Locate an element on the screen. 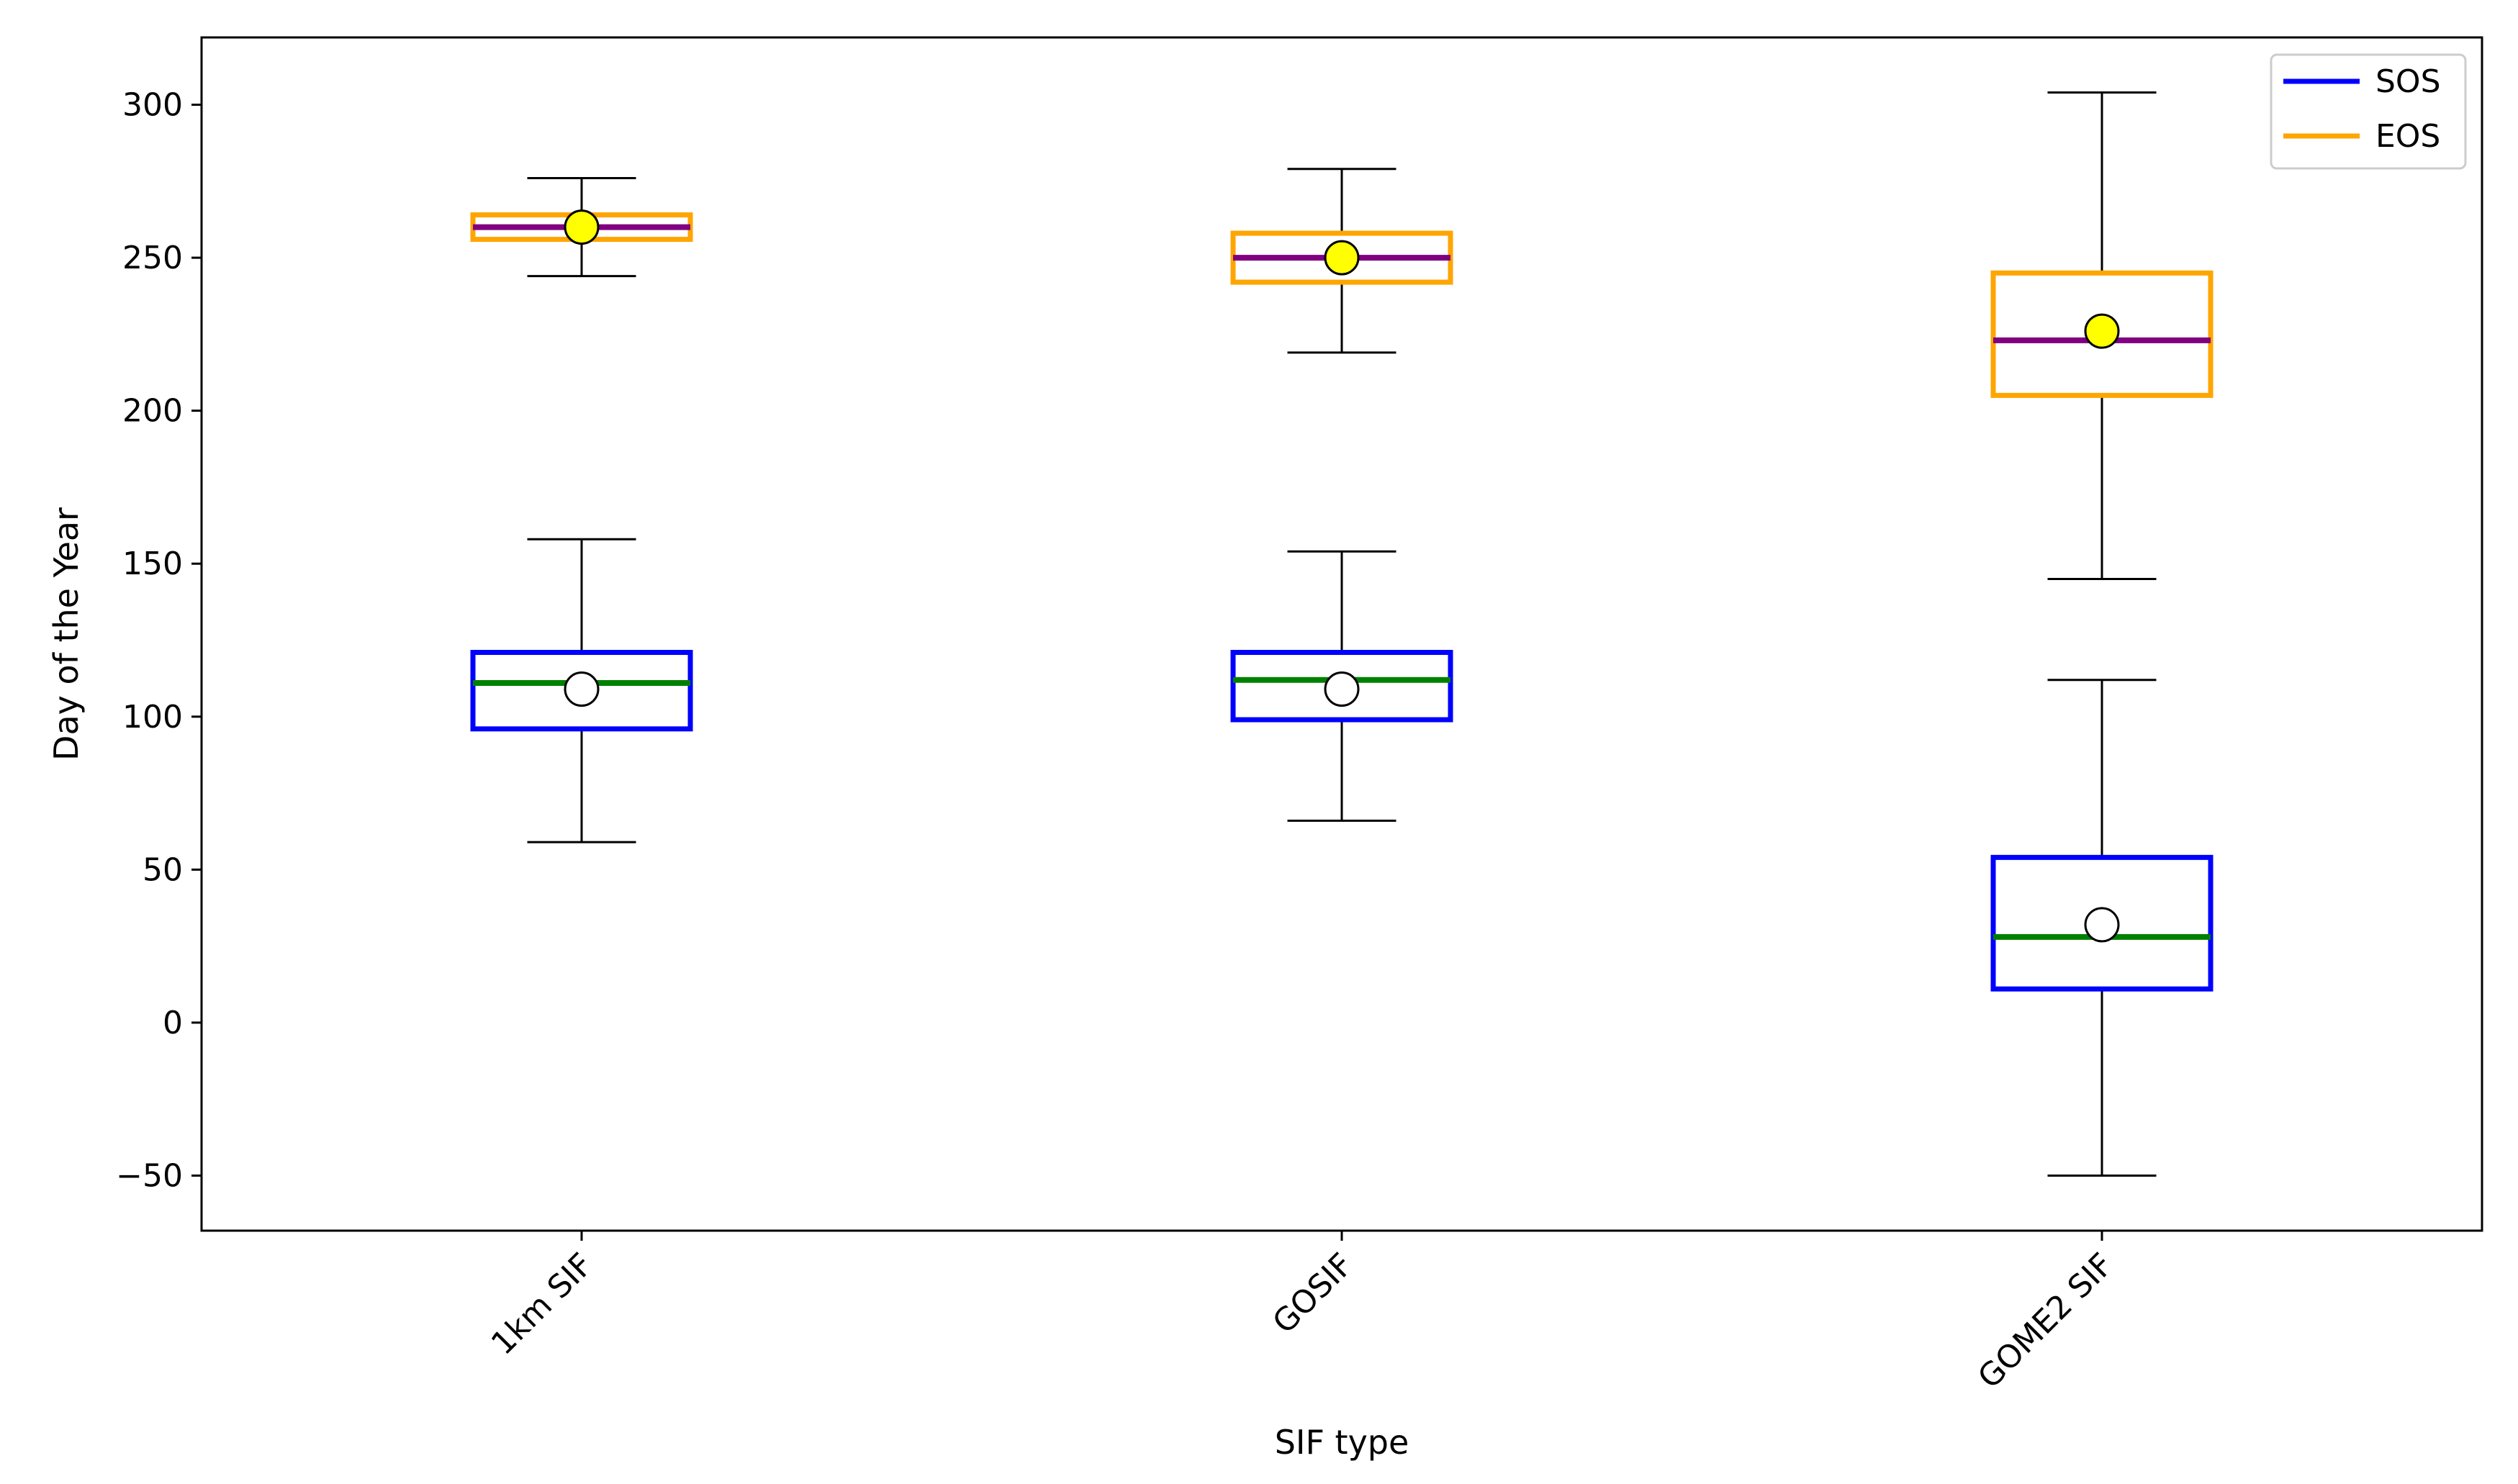 The height and width of the screenshot is (1484, 2518). y-tick-label: 150 is located at coordinates (152, 564).